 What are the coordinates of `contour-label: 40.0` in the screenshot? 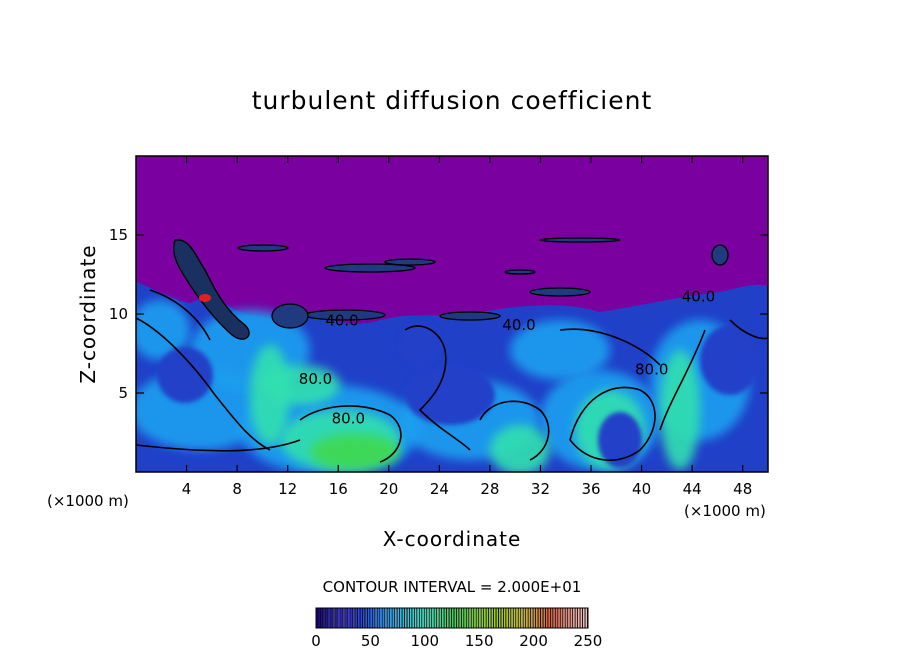 It's located at (341, 320).